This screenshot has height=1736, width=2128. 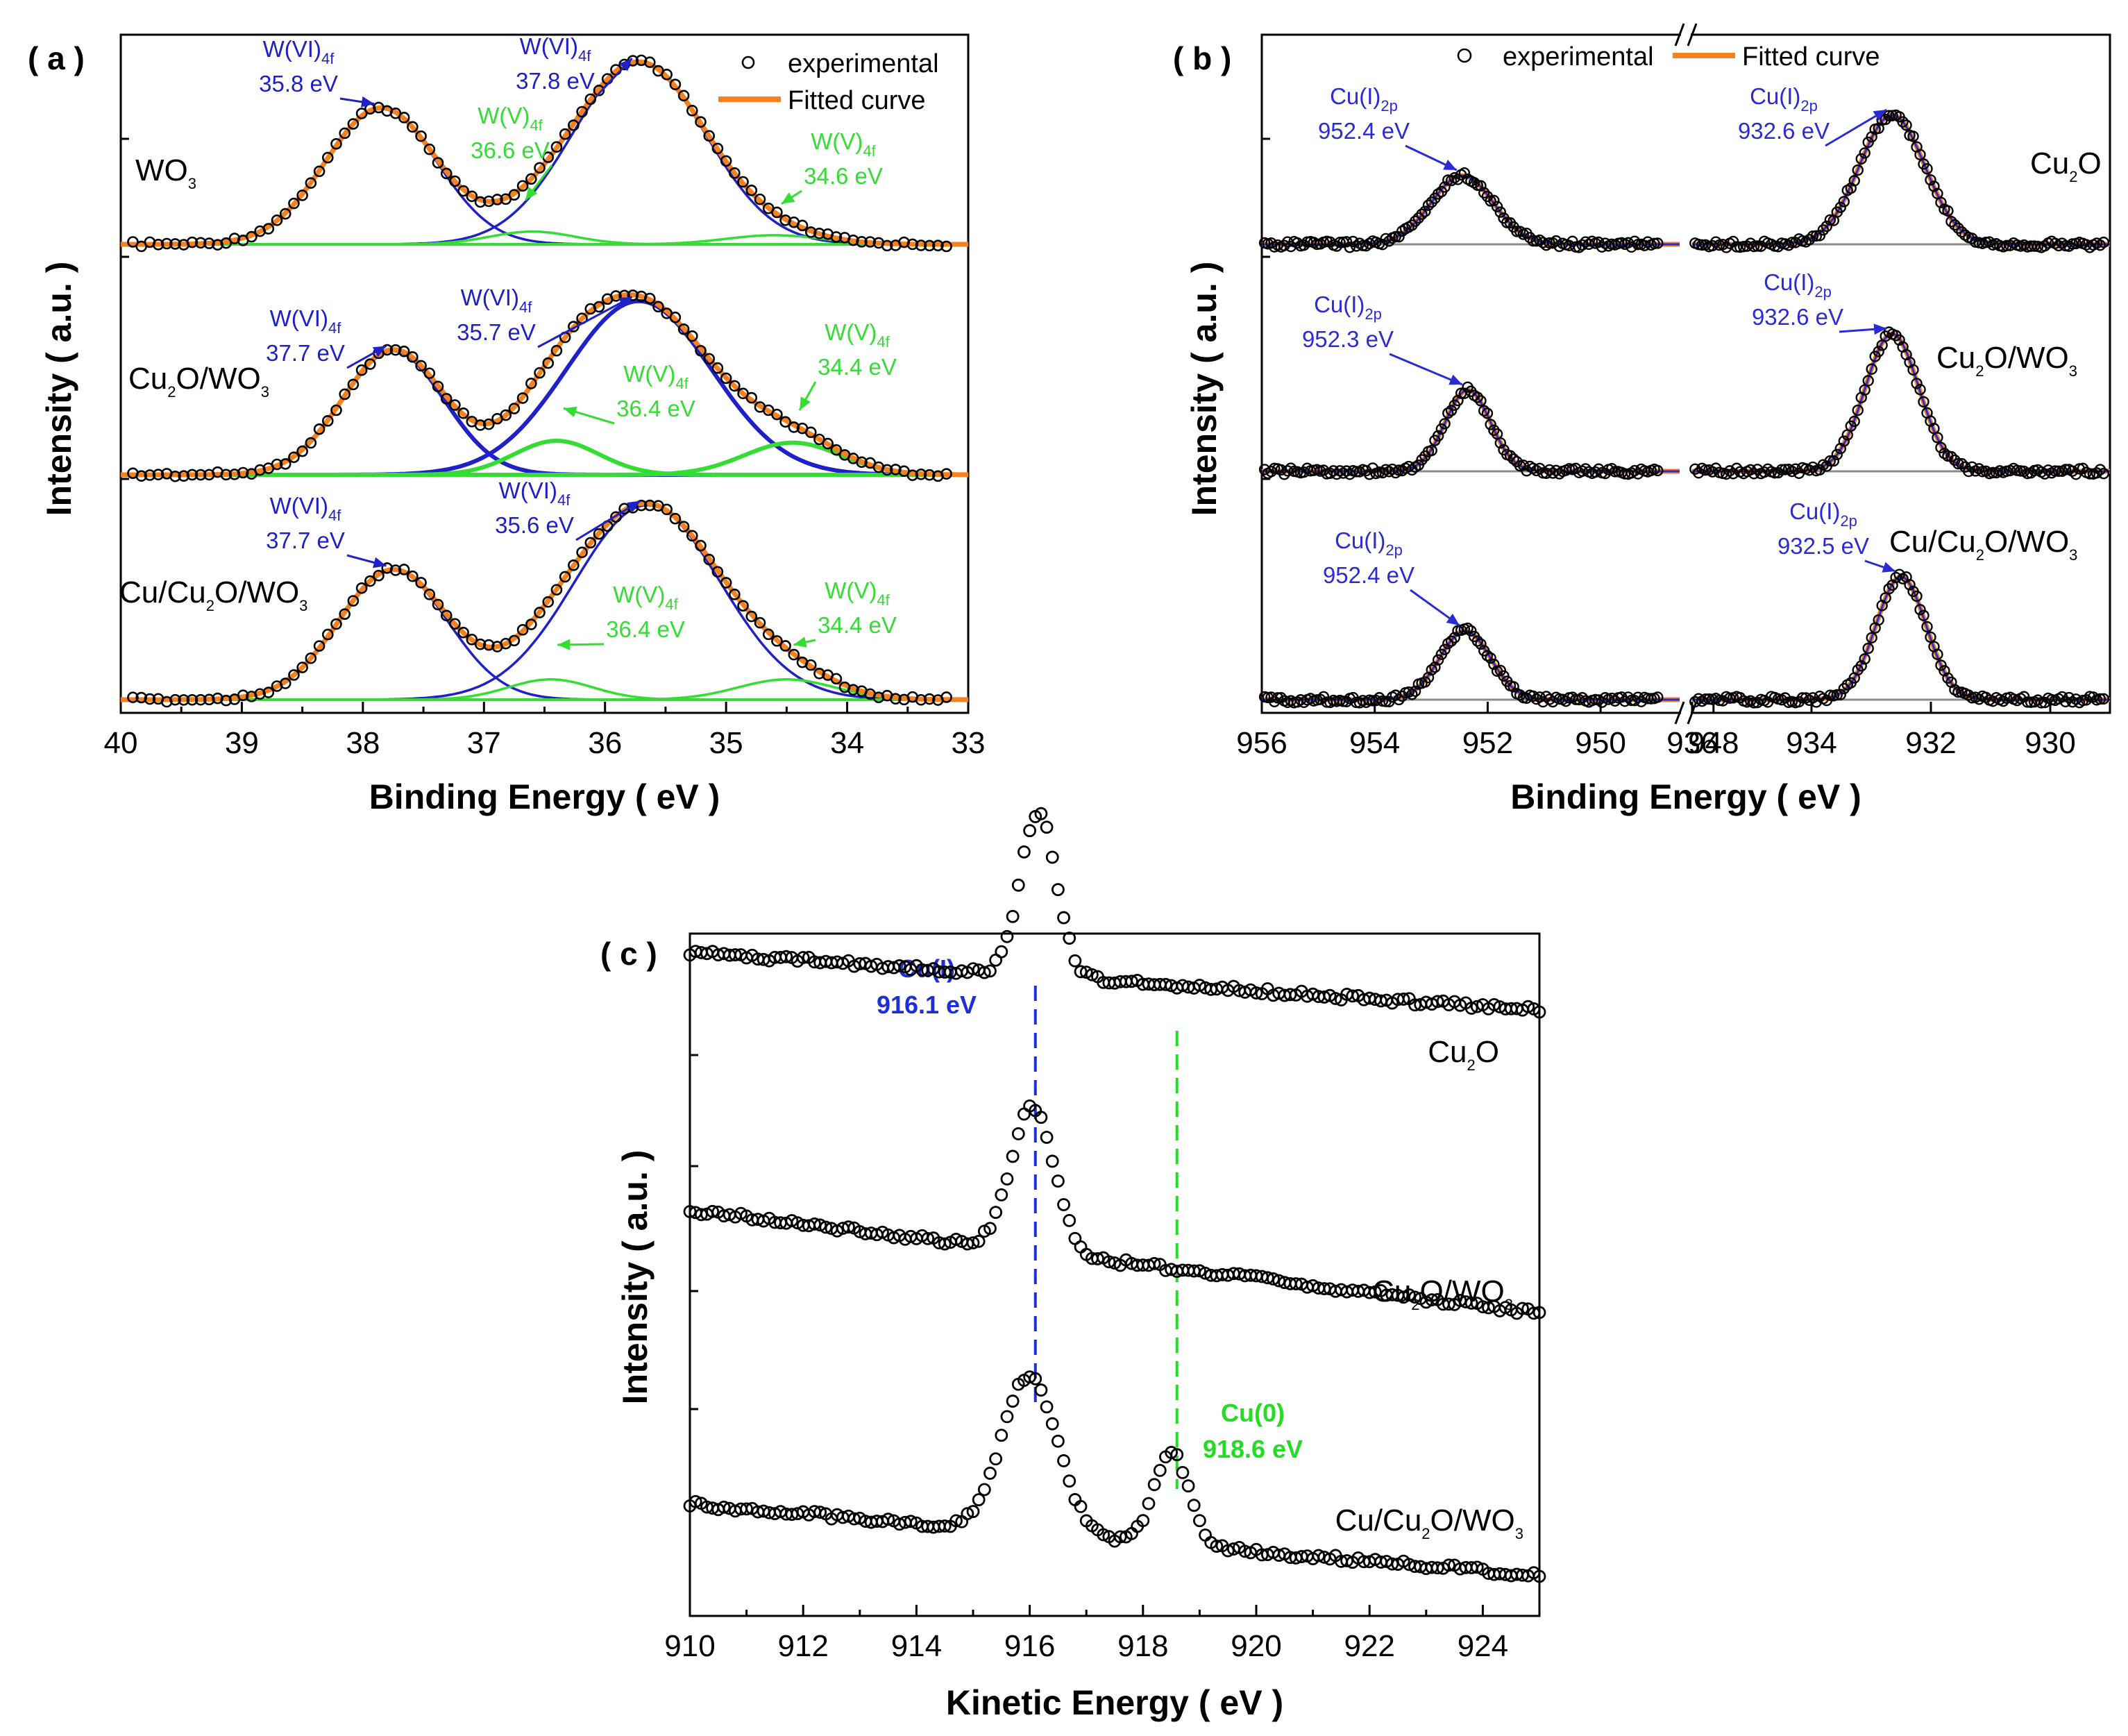 I want to click on panel-c-sample-label: Cu2O/WO3, so click(x=1442, y=1293).